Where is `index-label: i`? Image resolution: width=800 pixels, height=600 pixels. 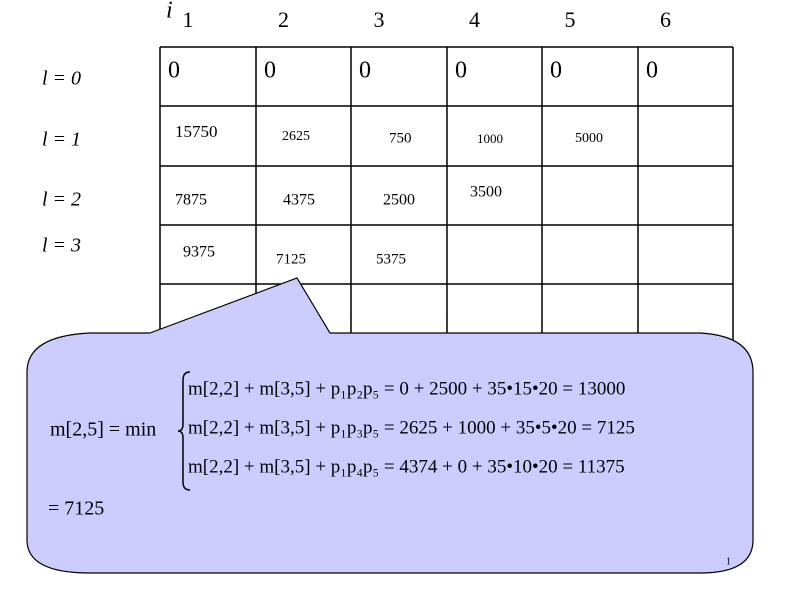
index-label: i is located at coordinates (169, 12).